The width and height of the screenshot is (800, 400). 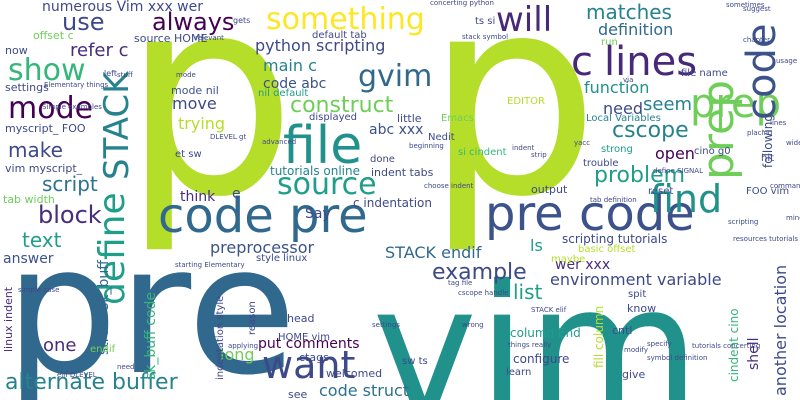 What do you see at coordinates (91, 382) in the screenshot?
I see `word-alternate-buffer: alternate buffer` at bounding box center [91, 382].